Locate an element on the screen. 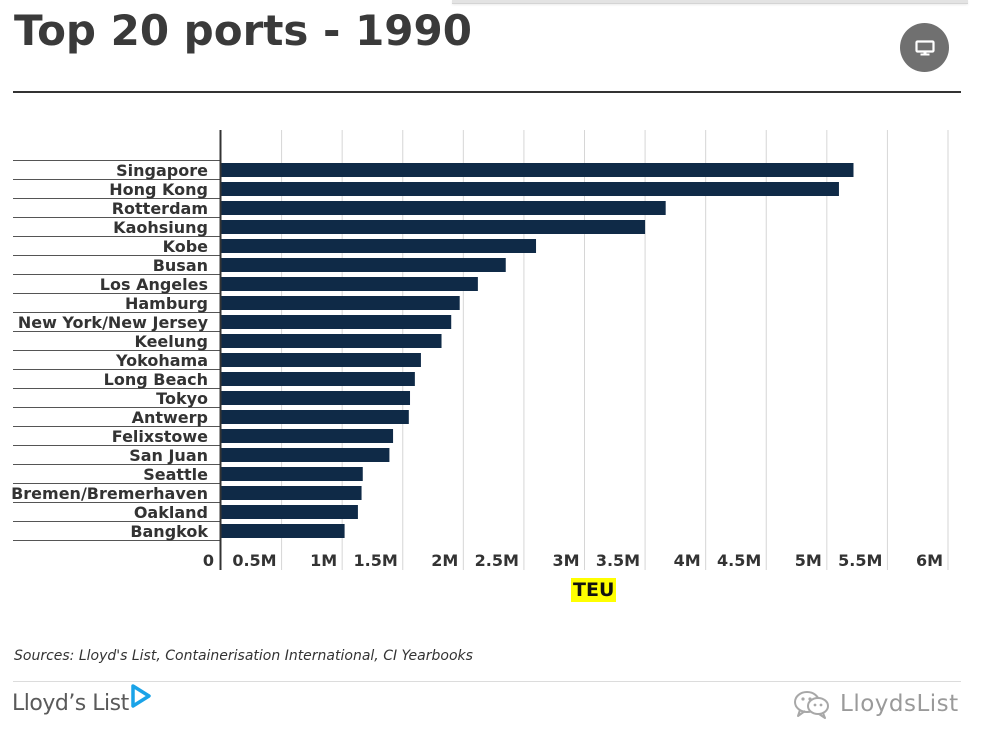 The width and height of the screenshot is (983, 748). x-tick-label: 5M is located at coordinates (808, 560).